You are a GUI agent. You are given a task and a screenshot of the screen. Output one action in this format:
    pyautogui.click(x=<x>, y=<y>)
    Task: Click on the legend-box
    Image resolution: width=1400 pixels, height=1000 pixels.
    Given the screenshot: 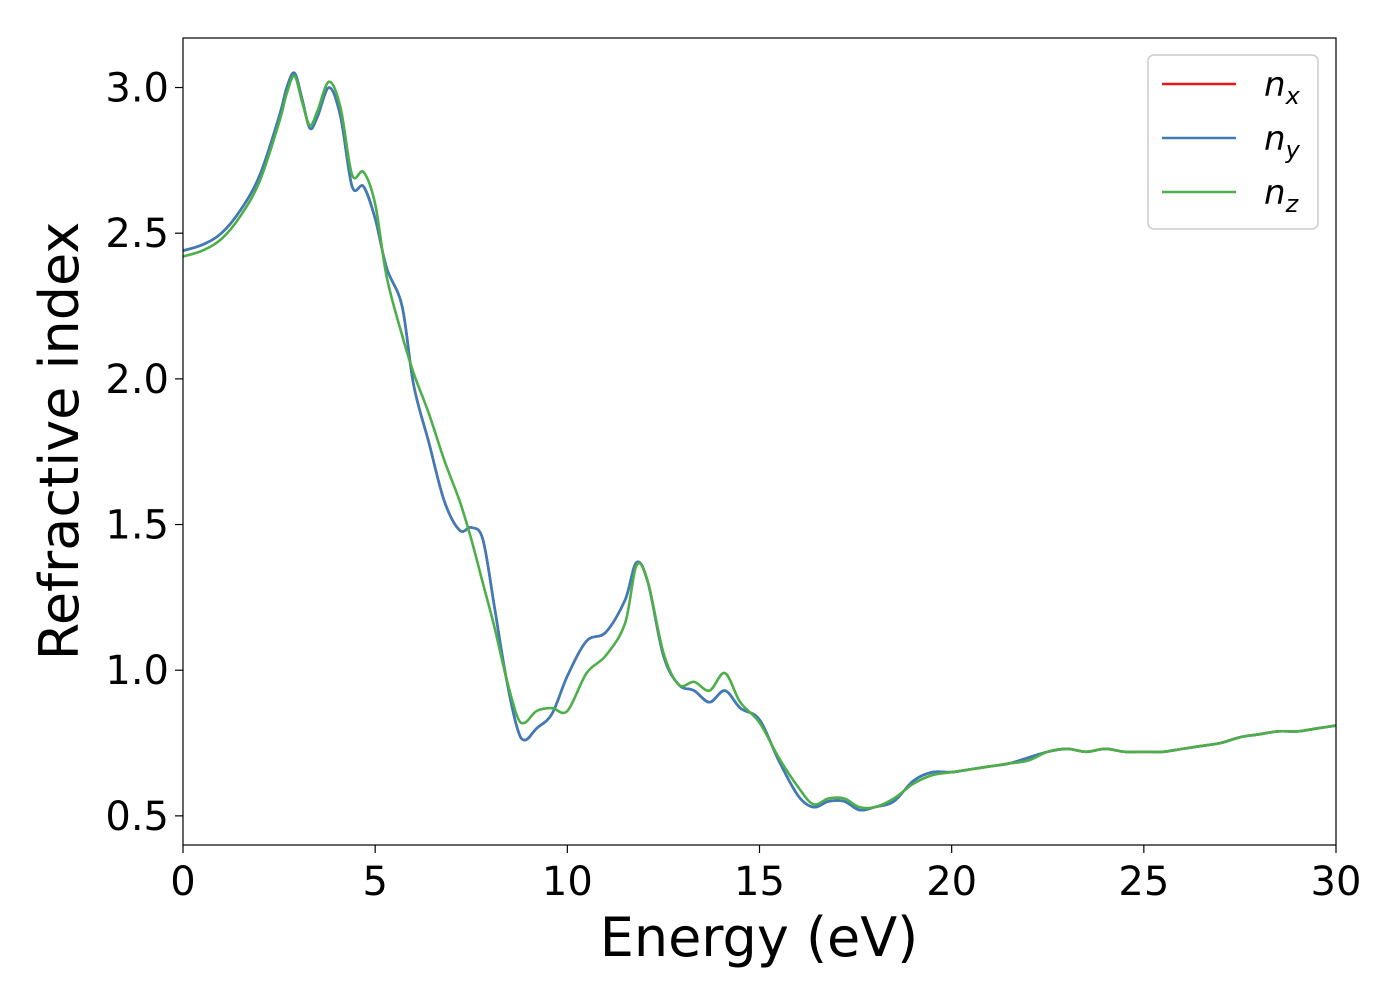 What is the action you would take?
    pyautogui.click(x=1233, y=142)
    